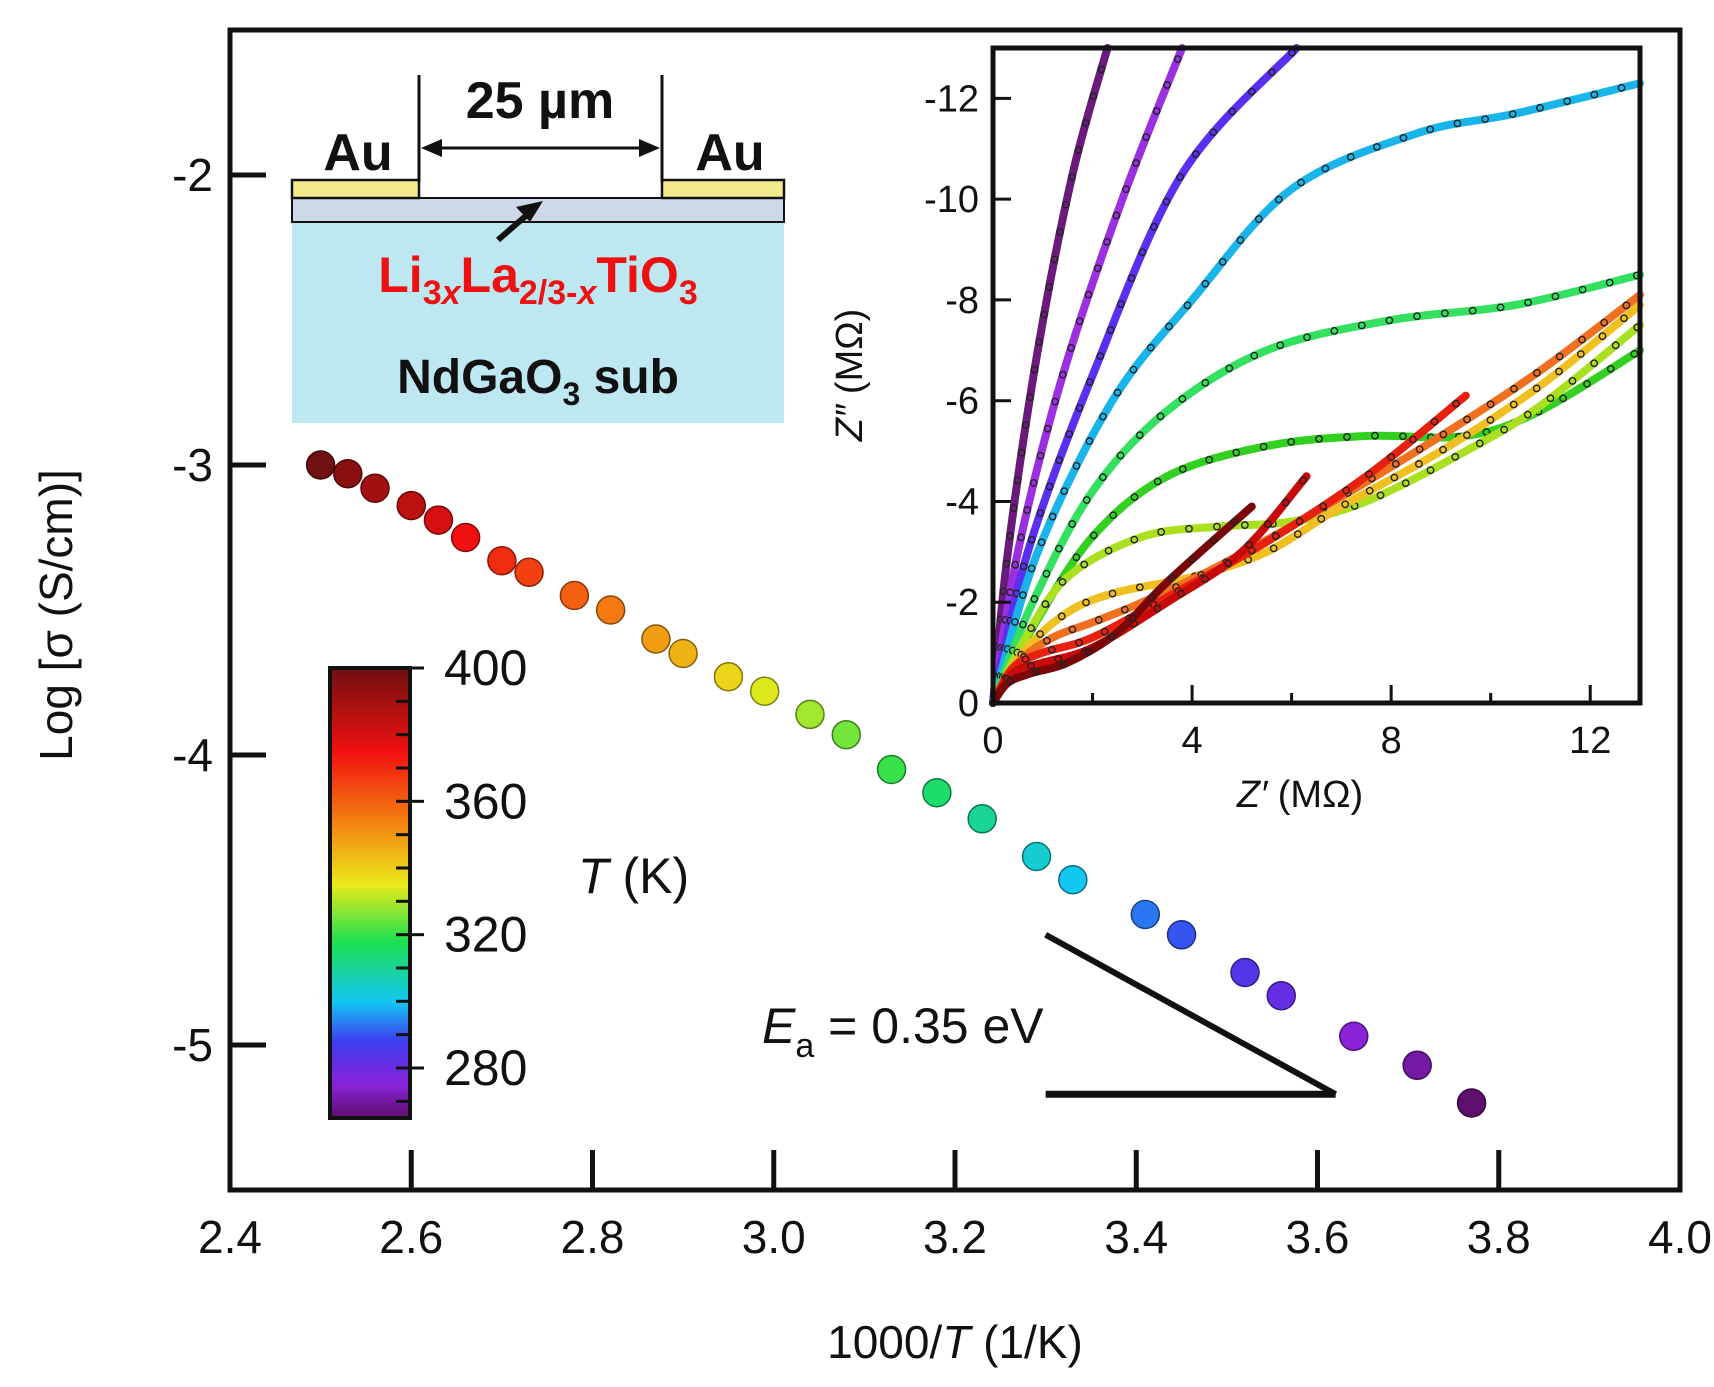 The width and height of the screenshot is (1714, 1387). Describe the element at coordinates (951, 99) in the screenshot. I see `inset-y-tick-label: -12` at that location.